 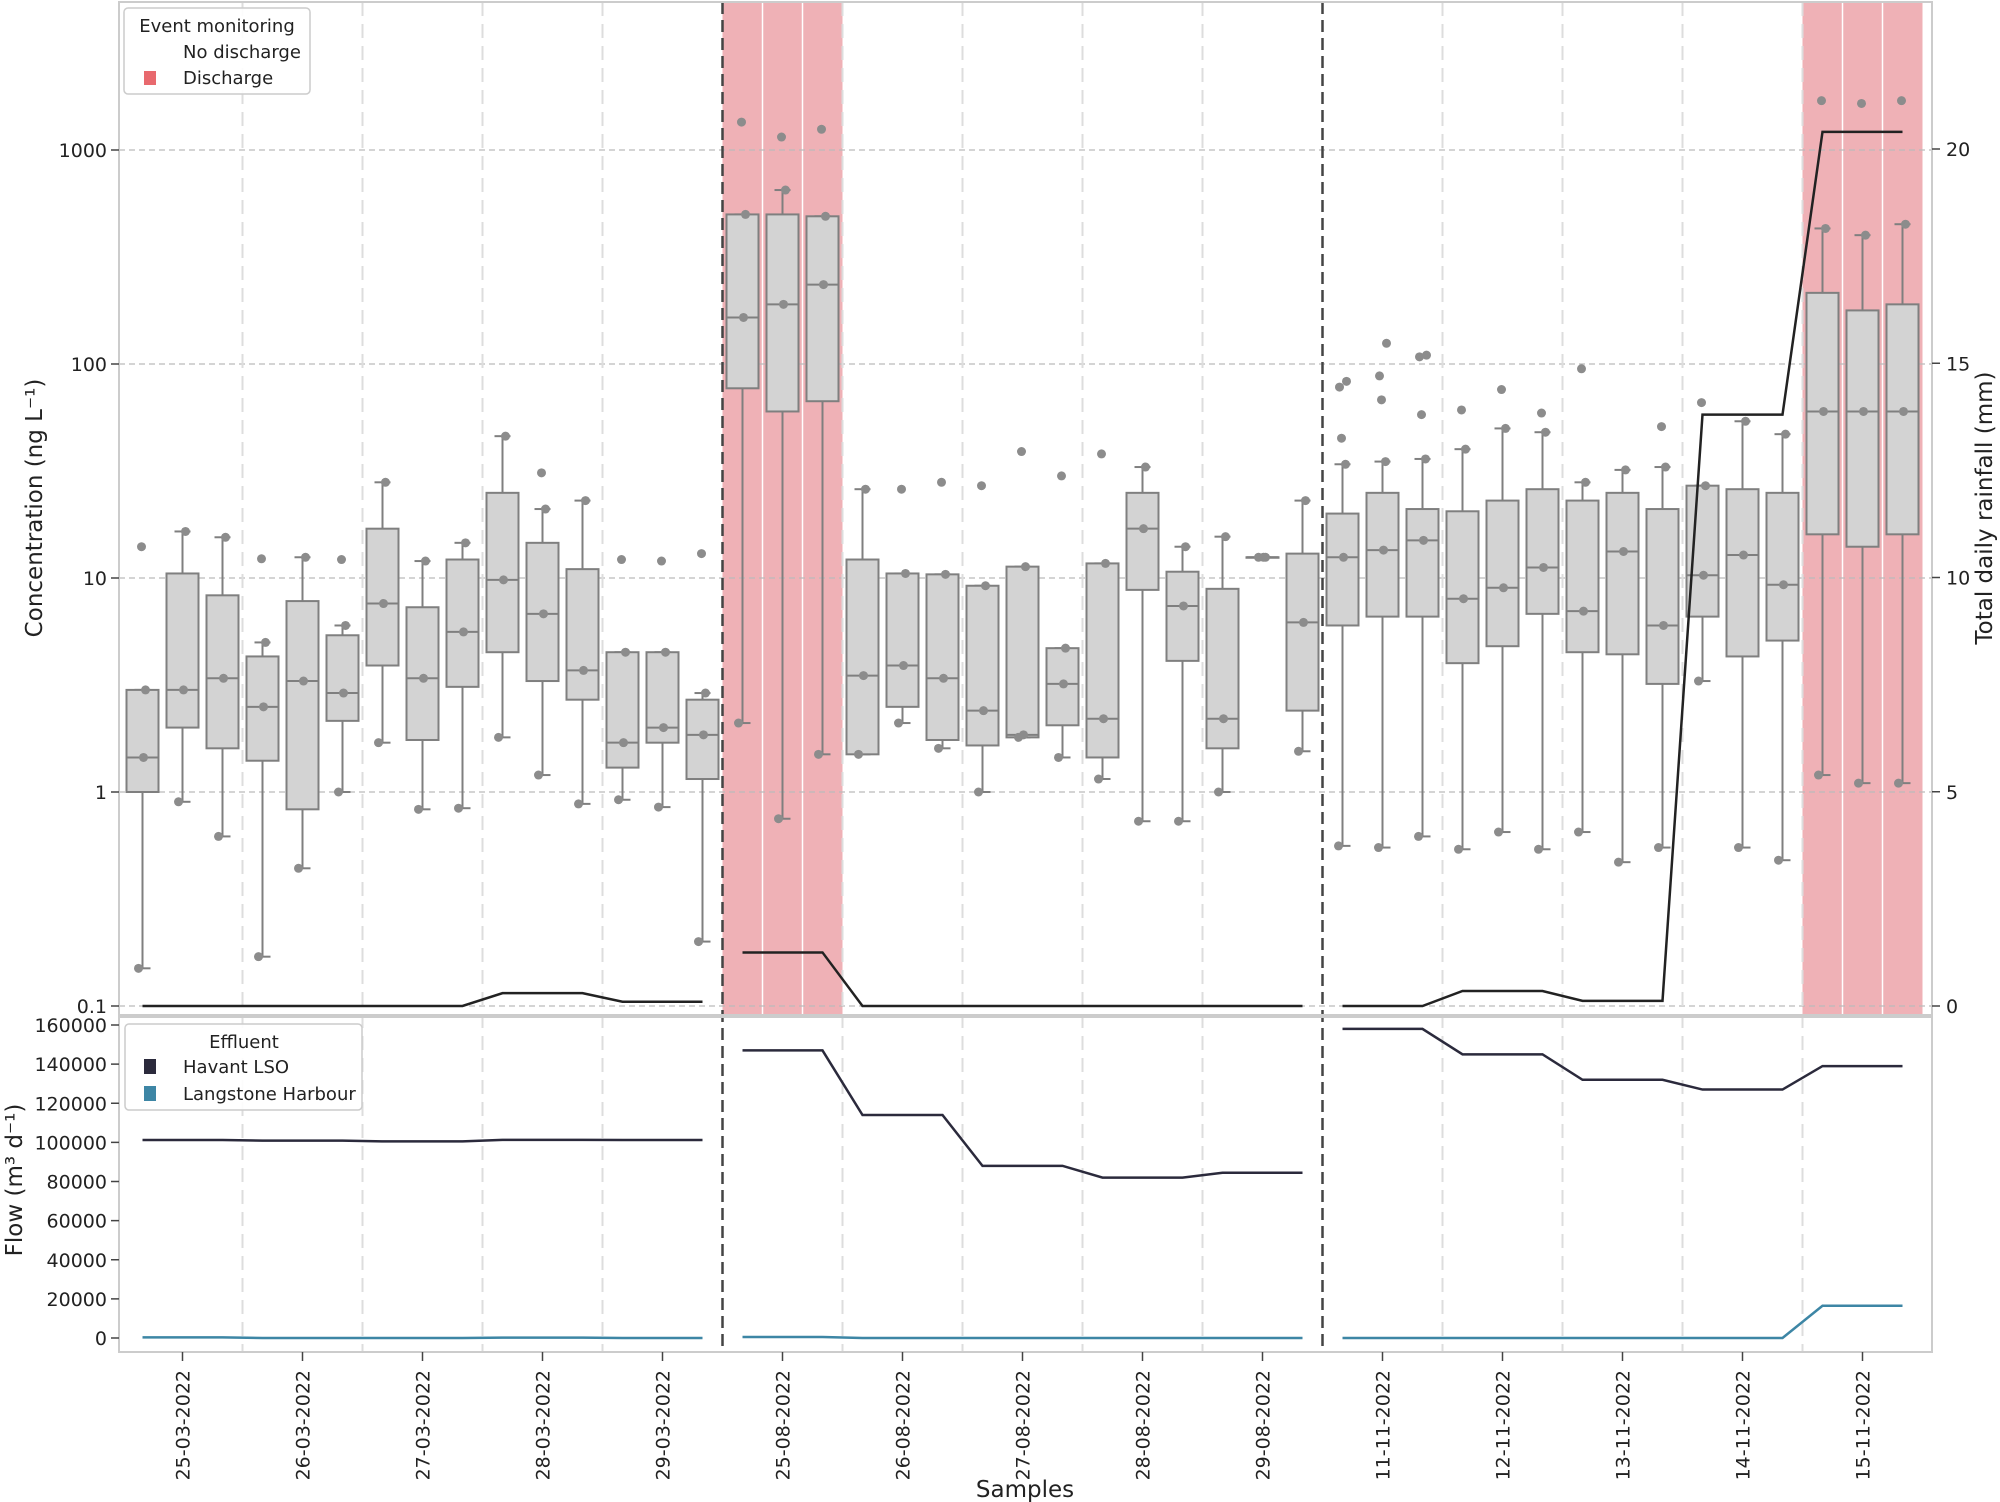 I want to click on x-tick-label: 28-08-2022, so click(x=1144, y=1425).